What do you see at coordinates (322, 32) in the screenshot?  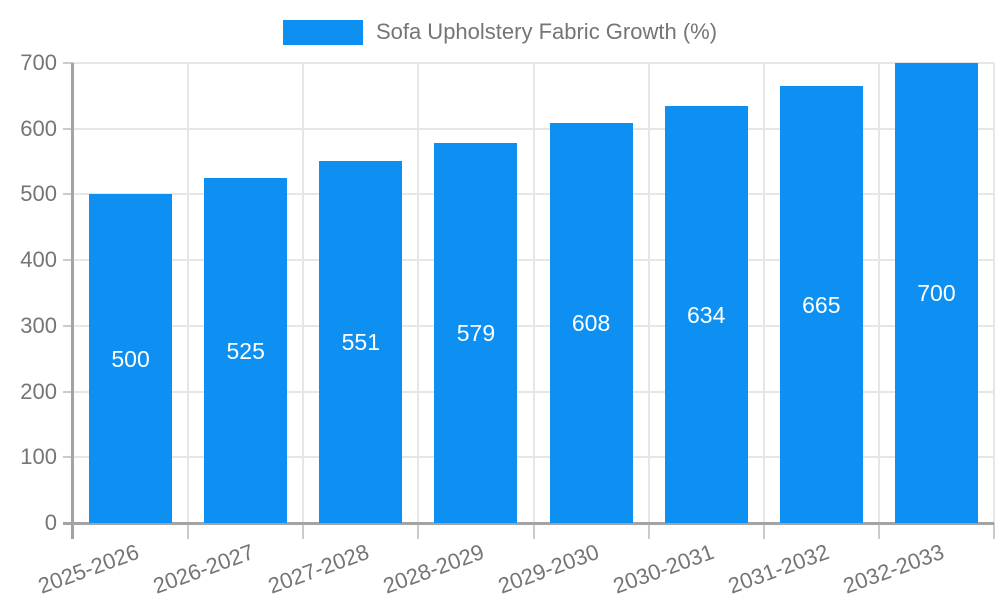 I see `legend-swatch` at bounding box center [322, 32].